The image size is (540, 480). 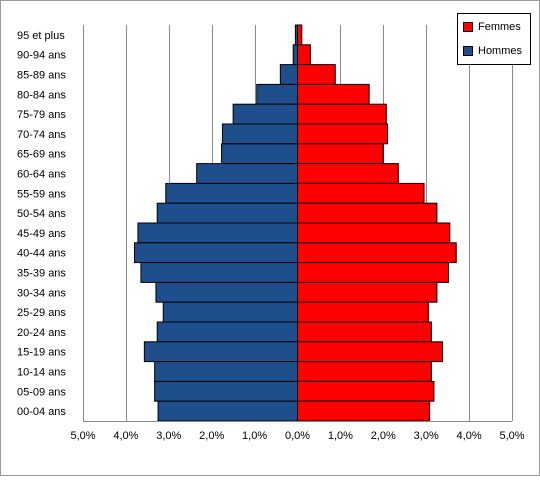 I want to click on category-label: 65-69 ans, so click(x=41, y=155).